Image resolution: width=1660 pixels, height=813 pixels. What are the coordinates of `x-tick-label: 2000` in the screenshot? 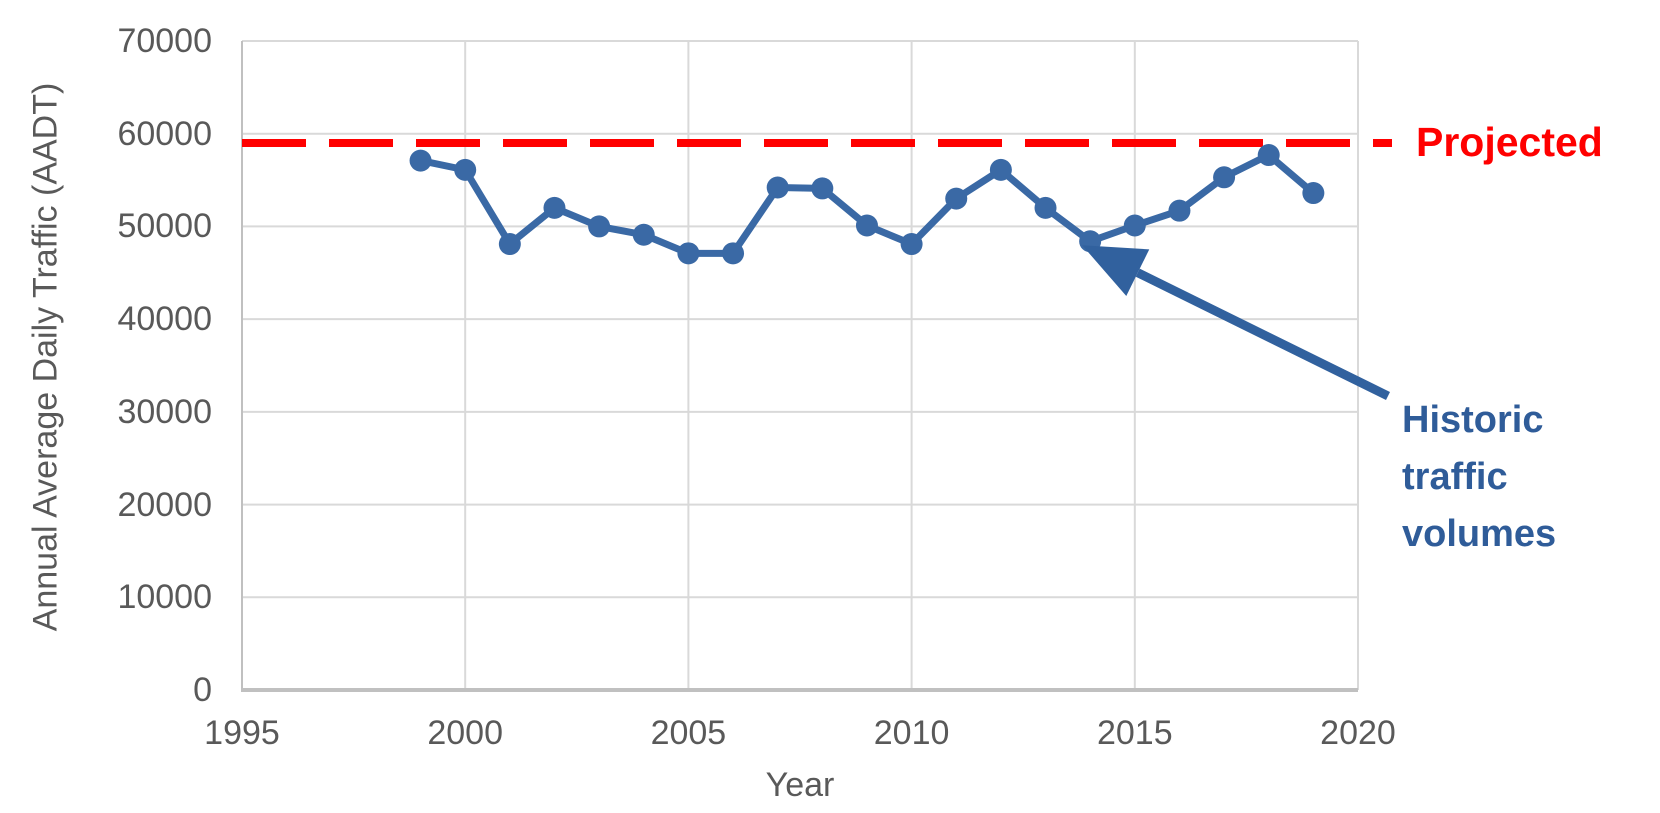 It's located at (465, 733).